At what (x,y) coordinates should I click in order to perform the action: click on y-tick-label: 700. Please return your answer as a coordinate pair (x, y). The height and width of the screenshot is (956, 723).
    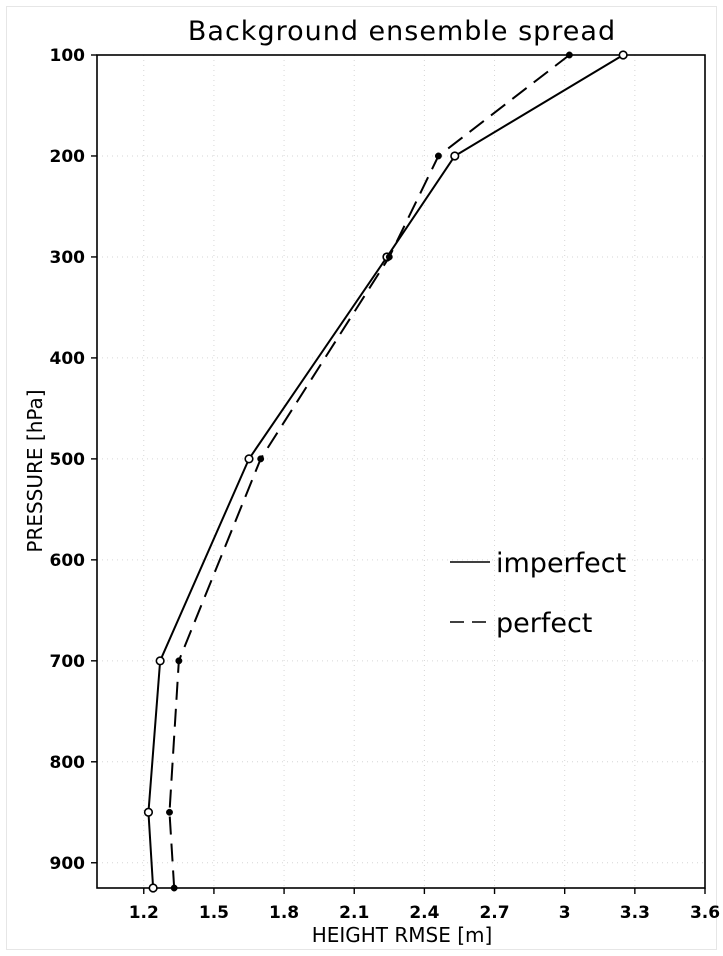
    Looking at the image, I should click on (68, 662).